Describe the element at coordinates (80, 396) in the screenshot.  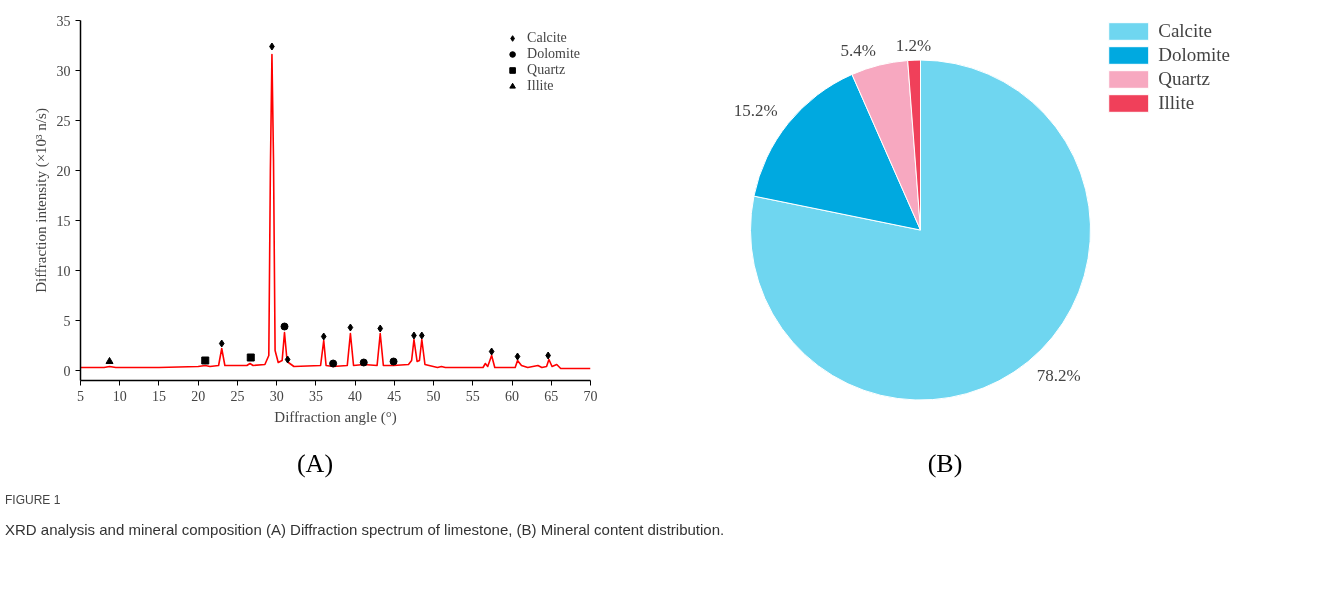
I see `x-tick-label: 5` at that location.